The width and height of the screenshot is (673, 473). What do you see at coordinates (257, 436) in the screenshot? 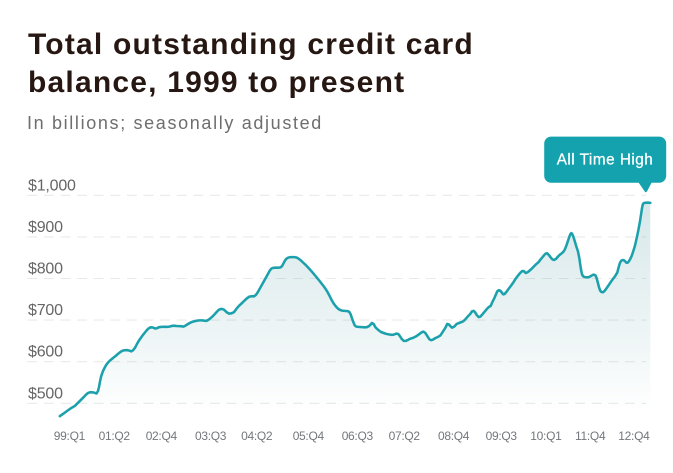
I see `svg-text: 04:Q2` at bounding box center [257, 436].